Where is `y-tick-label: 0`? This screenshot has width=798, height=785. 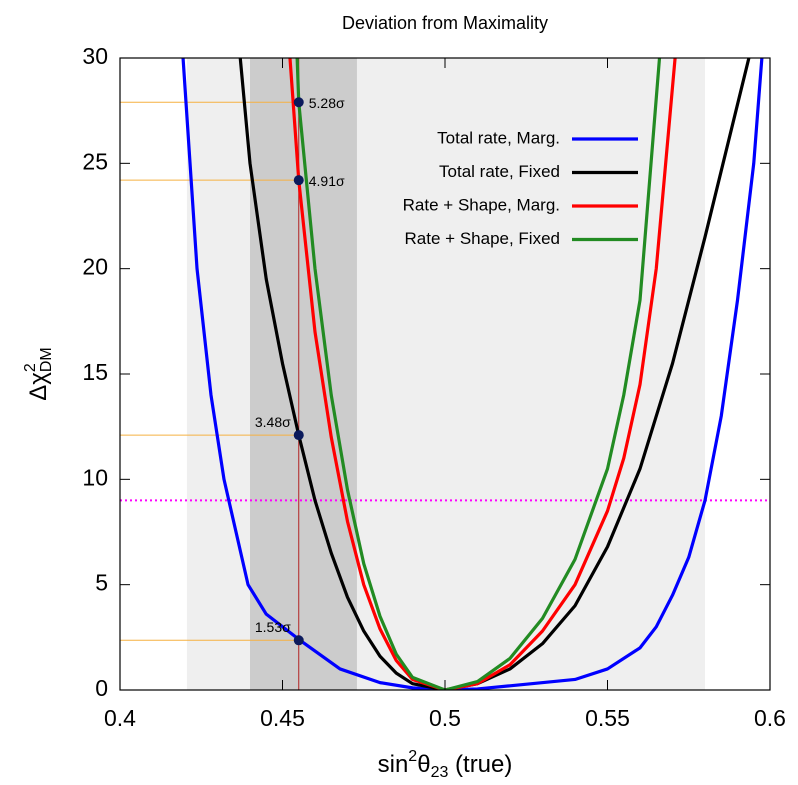
y-tick-label: 0 is located at coordinates (101, 688).